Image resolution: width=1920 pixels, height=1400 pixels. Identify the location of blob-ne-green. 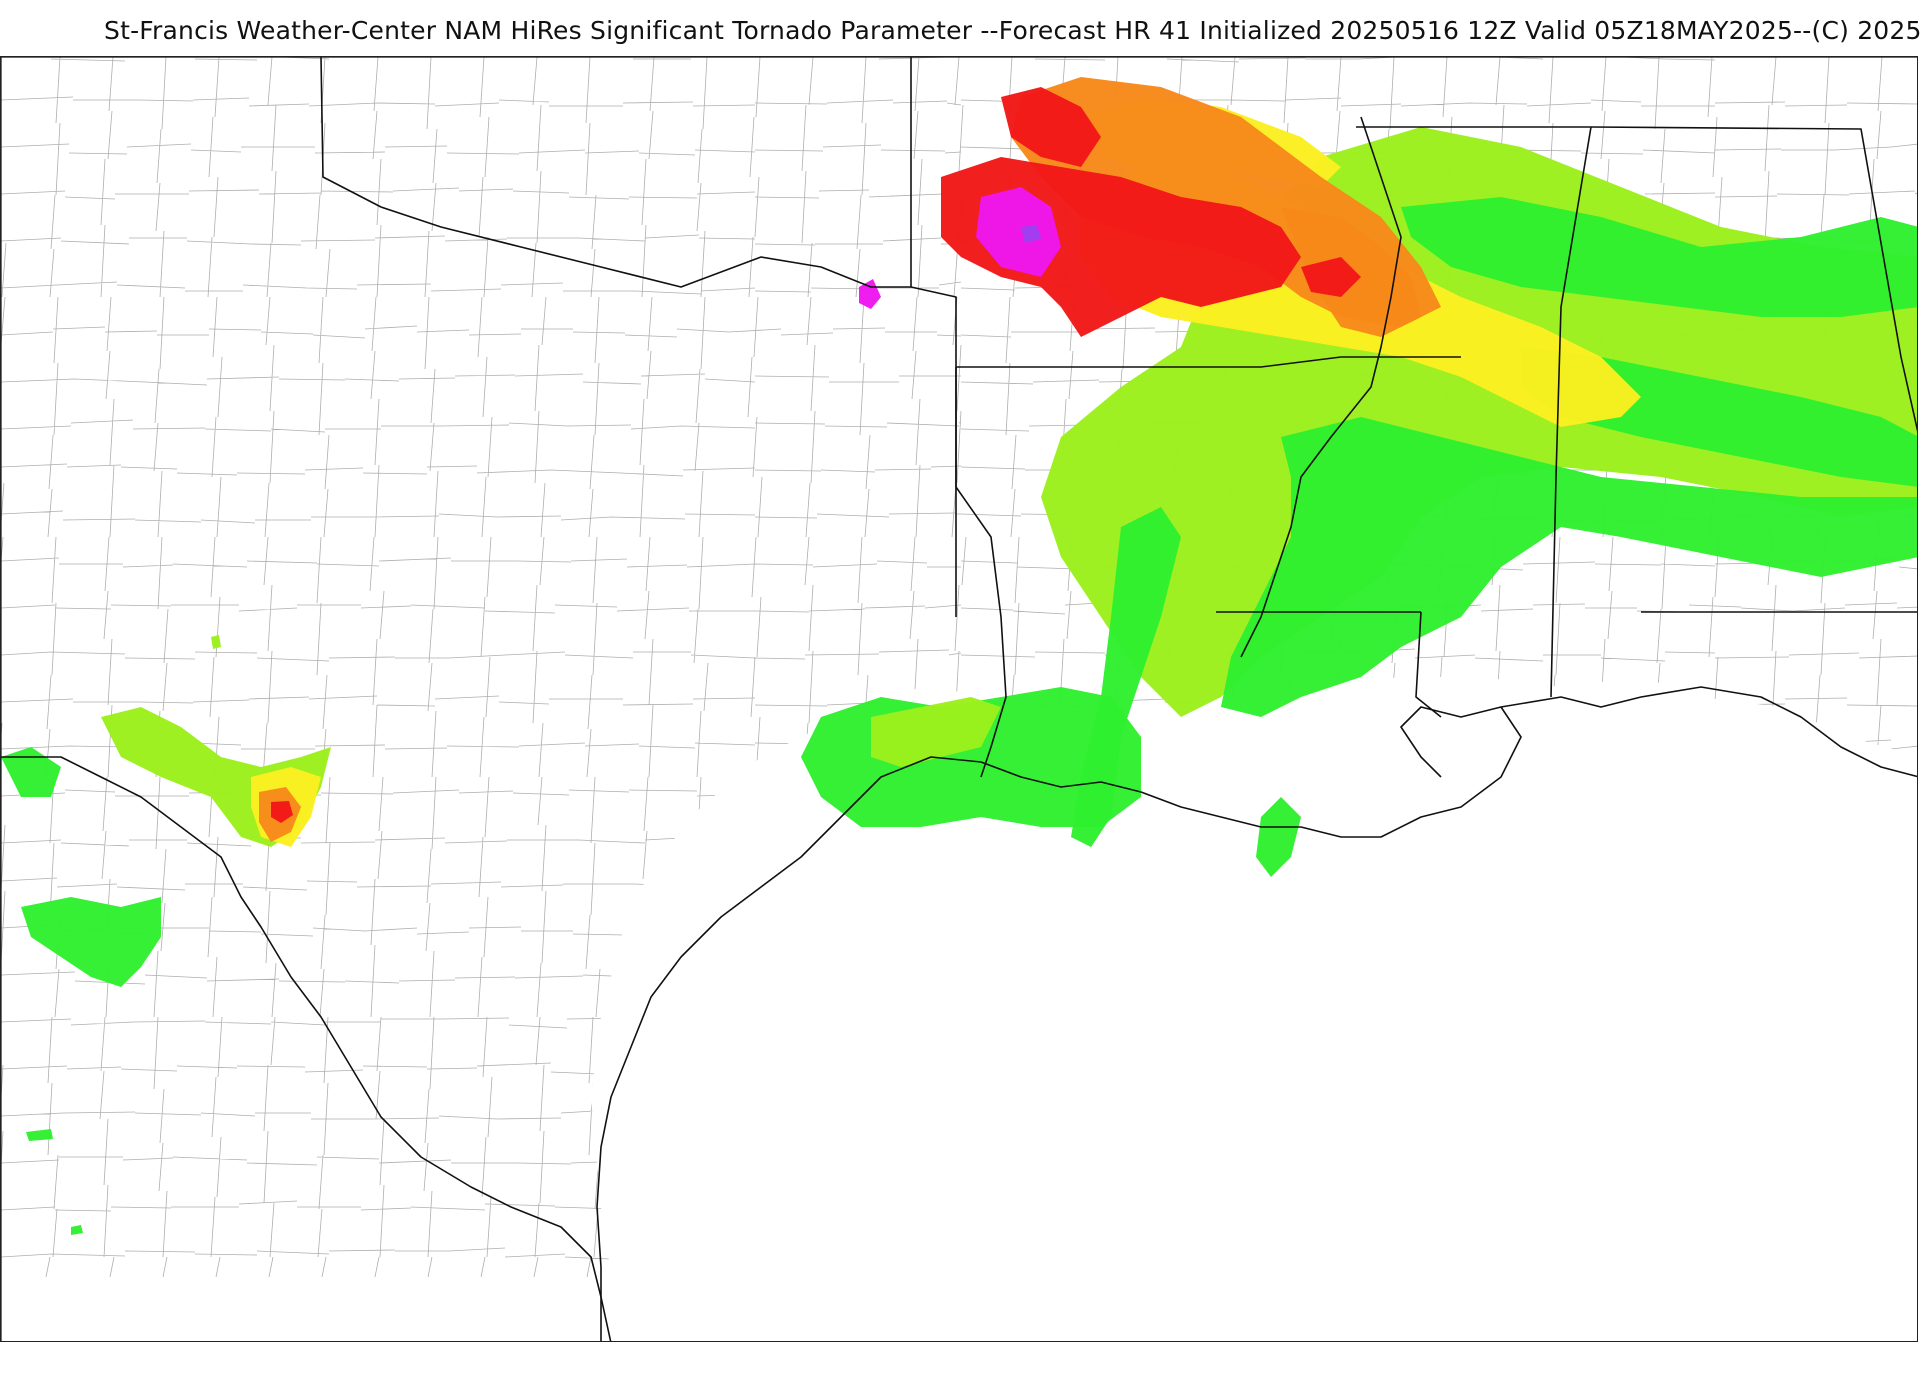
(1659, 257).